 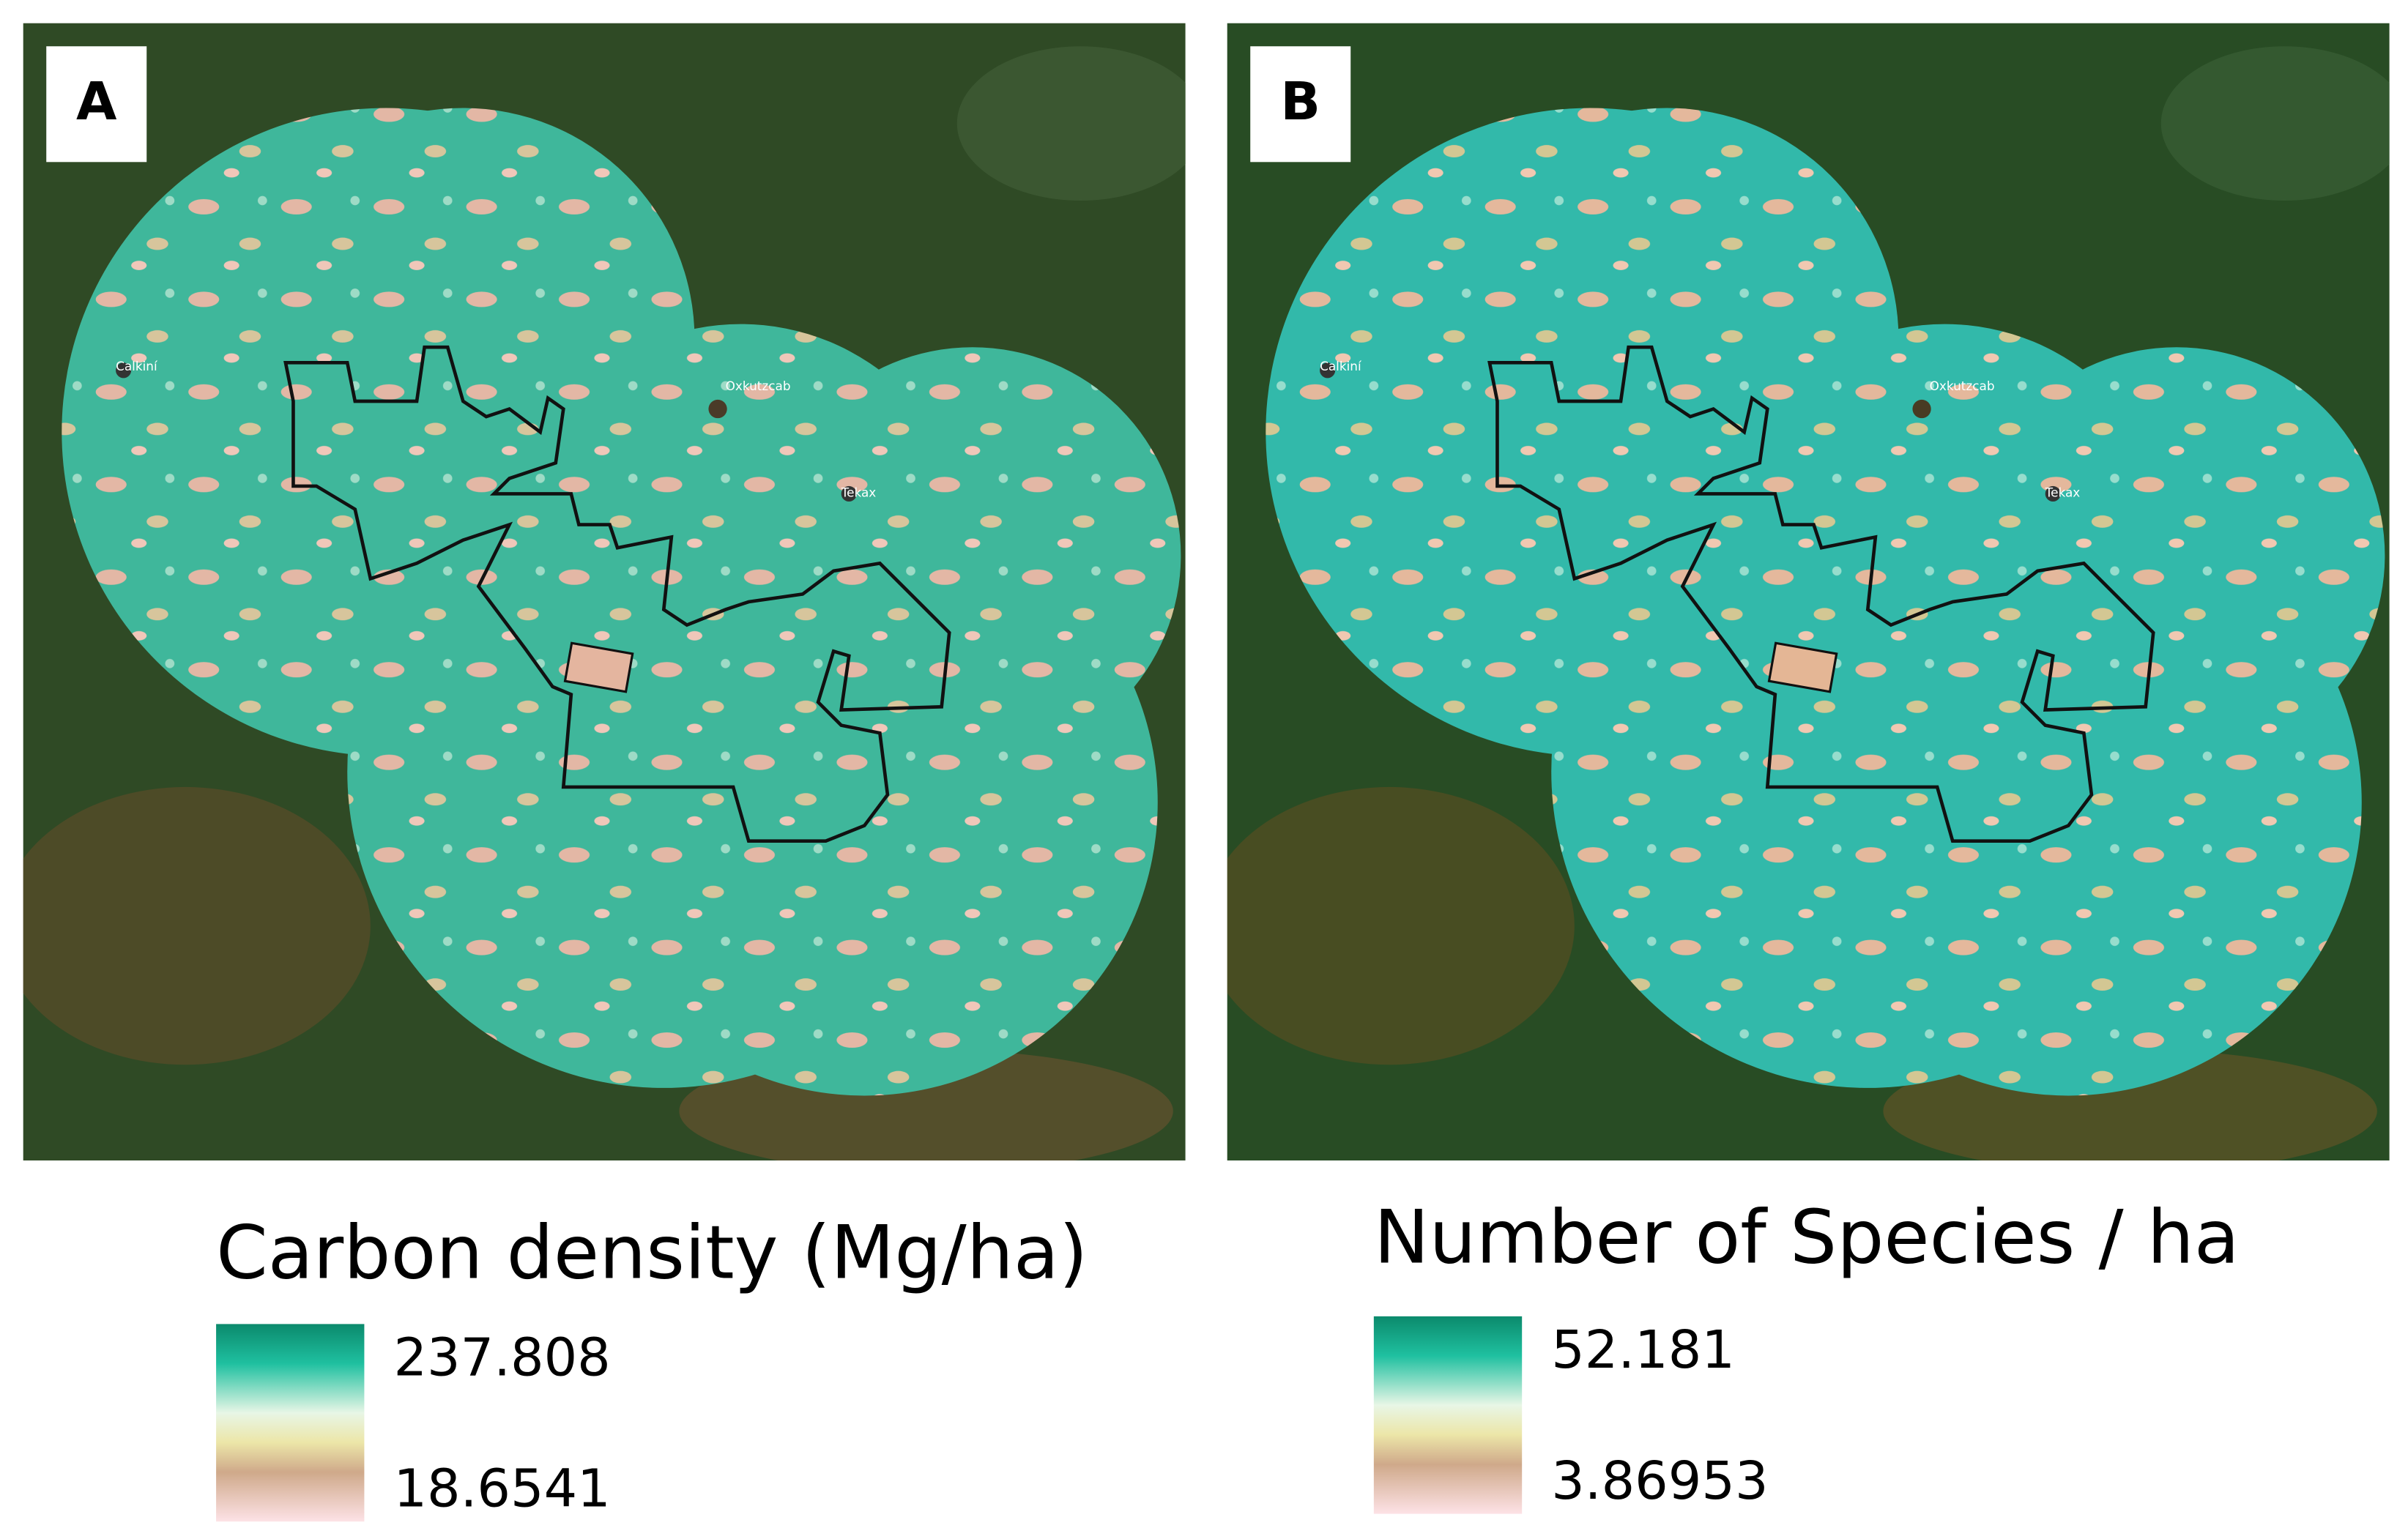 What do you see at coordinates (1807, 1237) in the screenshot?
I see `legend-title: Number of Species / ha` at bounding box center [1807, 1237].